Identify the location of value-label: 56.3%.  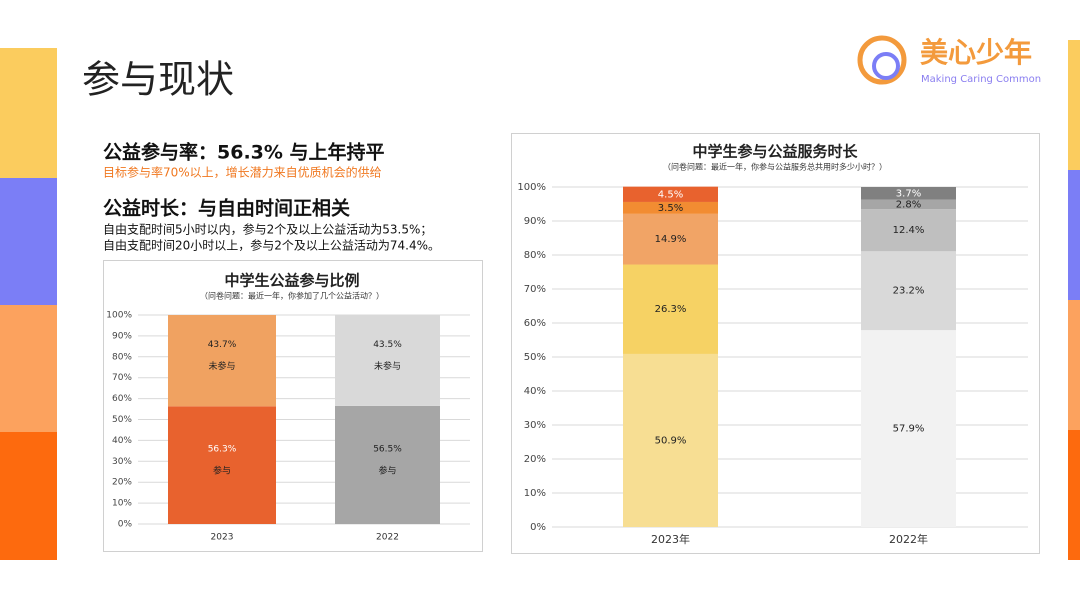
(222, 450).